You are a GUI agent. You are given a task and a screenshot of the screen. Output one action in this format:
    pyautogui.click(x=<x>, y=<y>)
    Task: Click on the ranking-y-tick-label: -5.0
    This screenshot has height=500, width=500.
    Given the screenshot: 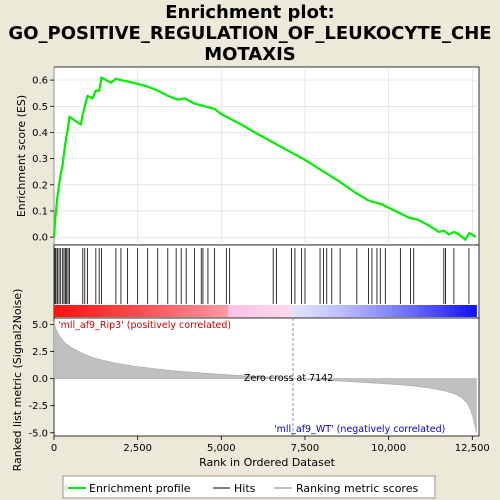 What is the action you would take?
    pyautogui.click(x=38, y=433)
    